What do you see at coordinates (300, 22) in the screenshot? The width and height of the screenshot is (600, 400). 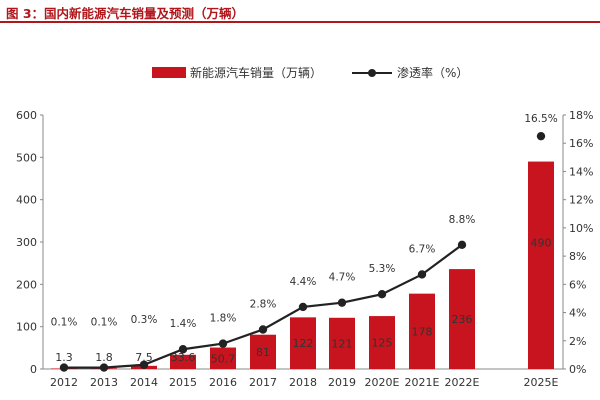 I see `title-divider` at bounding box center [300, 22].